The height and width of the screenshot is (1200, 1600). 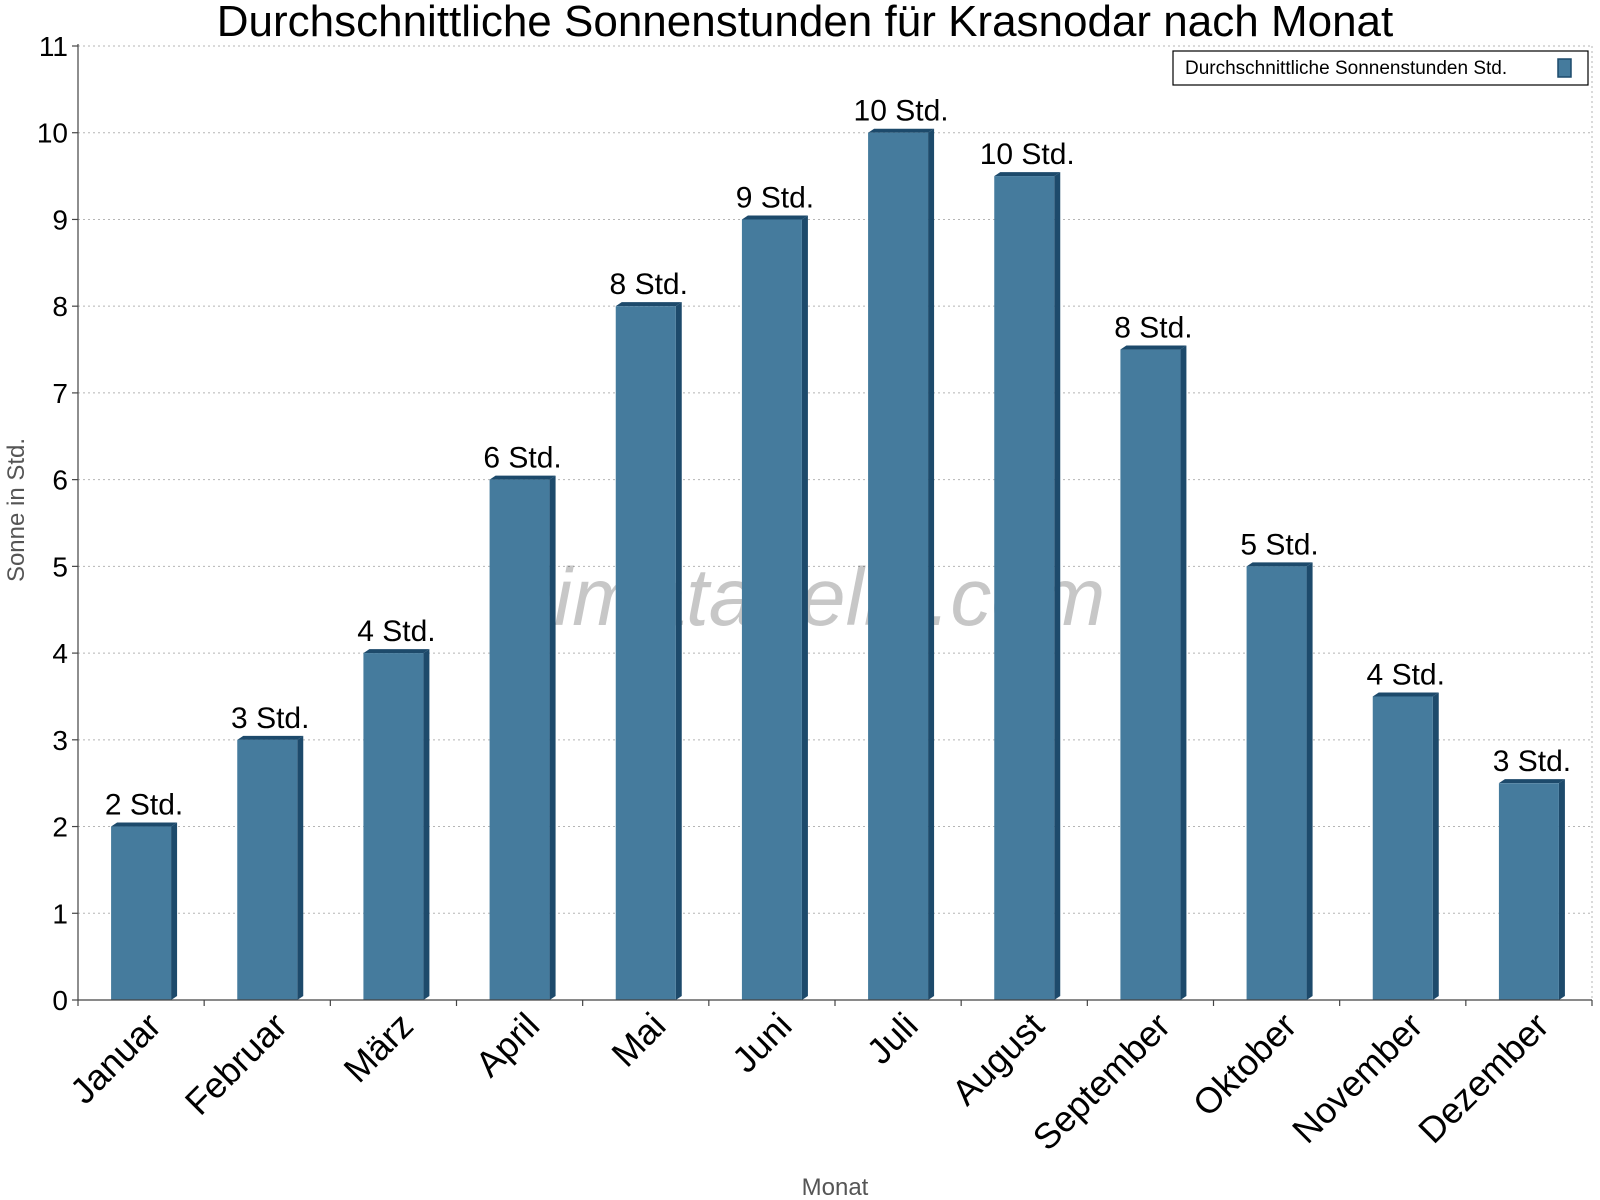 I want to click on legend-label: Durchschnittliche Sonnenstunden Std., so click(x=1346, y=68).